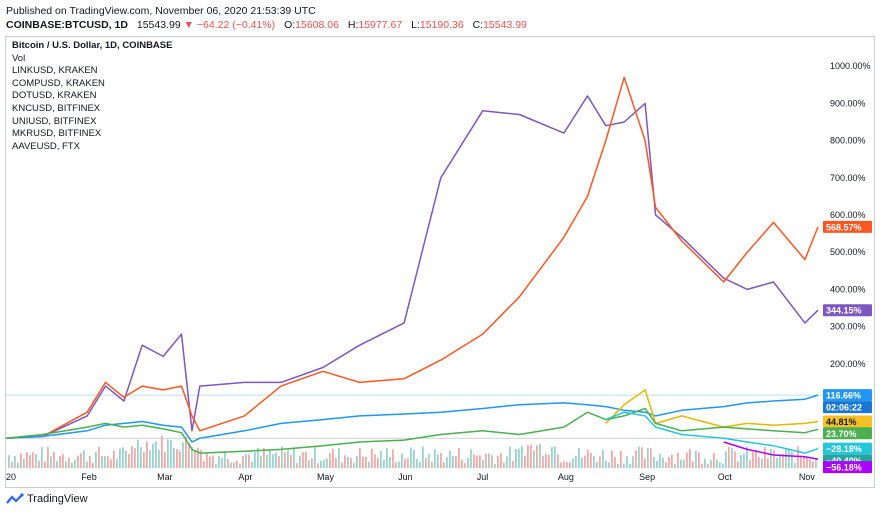 The image size is (880, 515). Describe the element at coordinates (245, 477) in the screenshot. I see `x-tick-label: Apr` at that location.